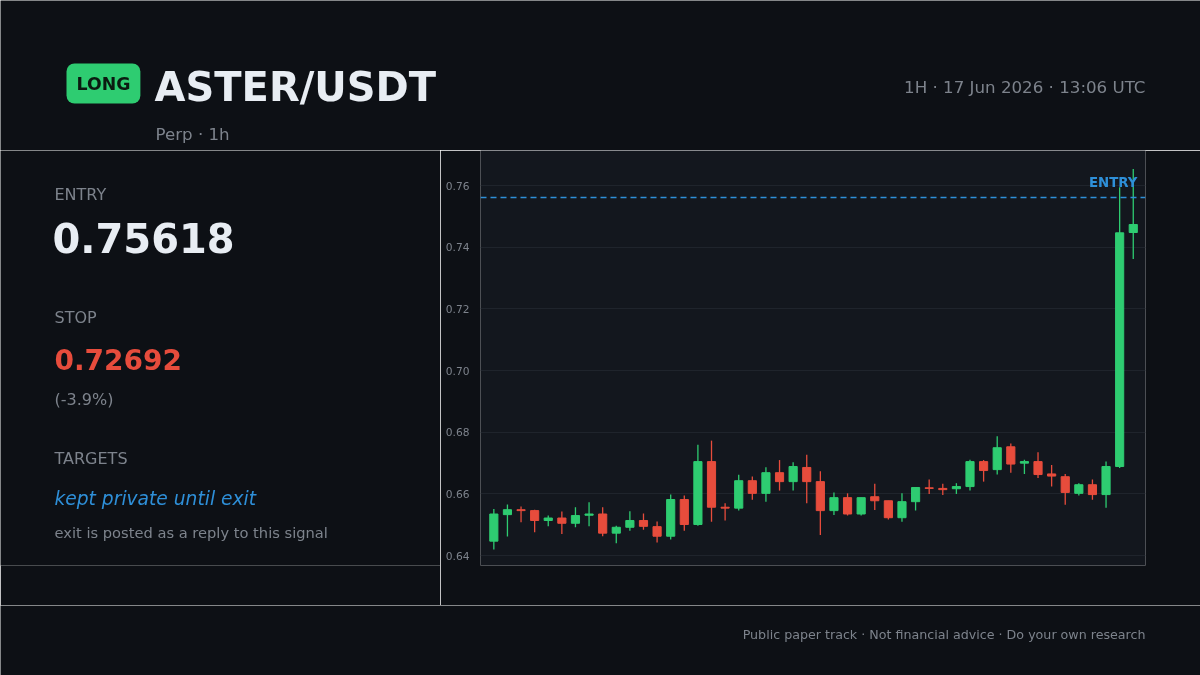  Describe the element at coordinates (457, 433) in the screenshot. I see `y-tick-label: 0.68` at that location.